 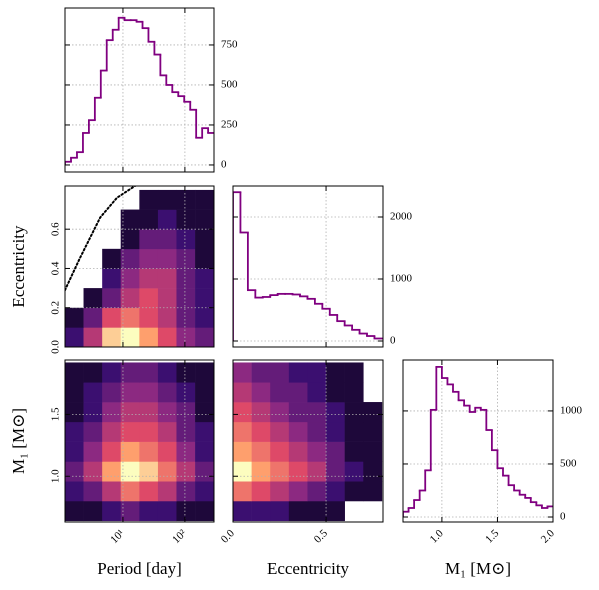 I want to click on y-tick-label: 250, so click(x=229, y=124).